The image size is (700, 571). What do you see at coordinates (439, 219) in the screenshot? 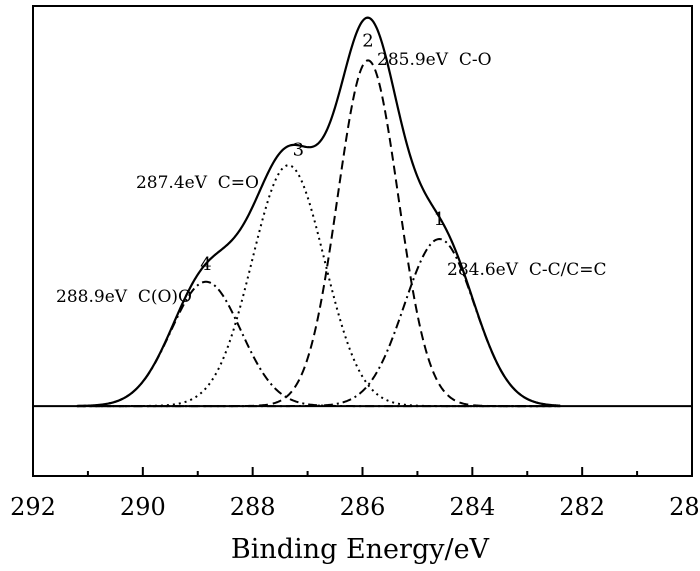
I see `peak-1-number: 1` at bounding box center [439, 219].